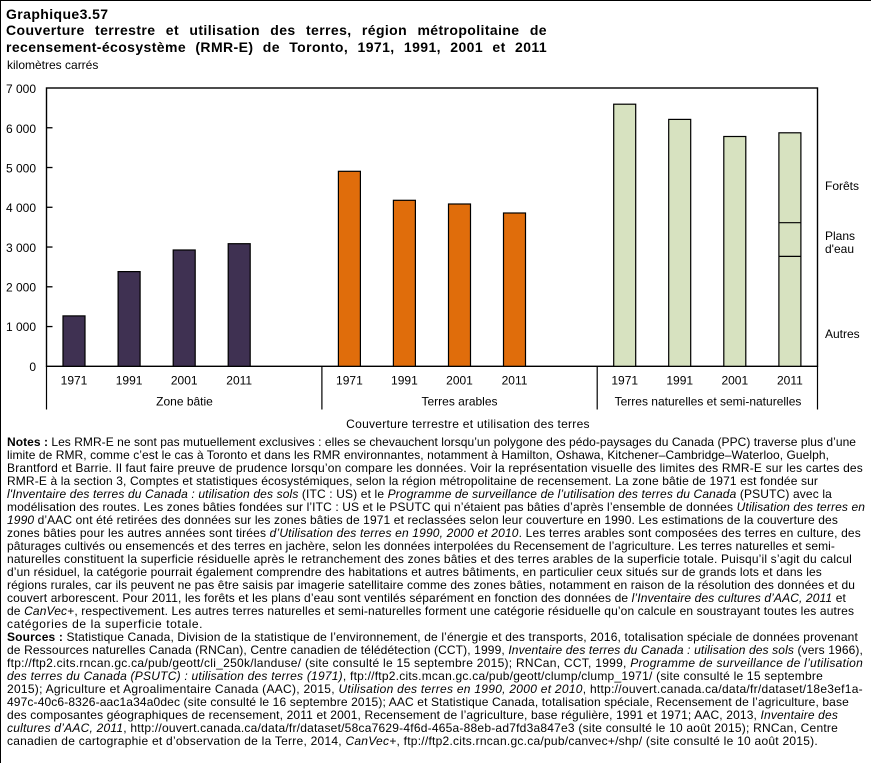  Describe the element at coordinates (21, 208) in the screenshot. I see `svg-text: 4 000` at that location.